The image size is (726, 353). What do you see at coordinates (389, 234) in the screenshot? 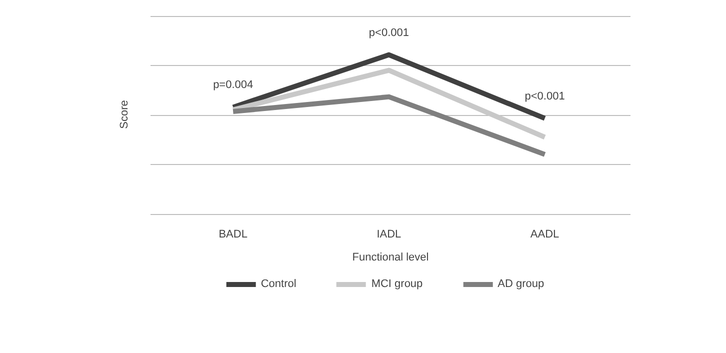
I see `x-tick-label: IADL` at bounding box center [389, 234].